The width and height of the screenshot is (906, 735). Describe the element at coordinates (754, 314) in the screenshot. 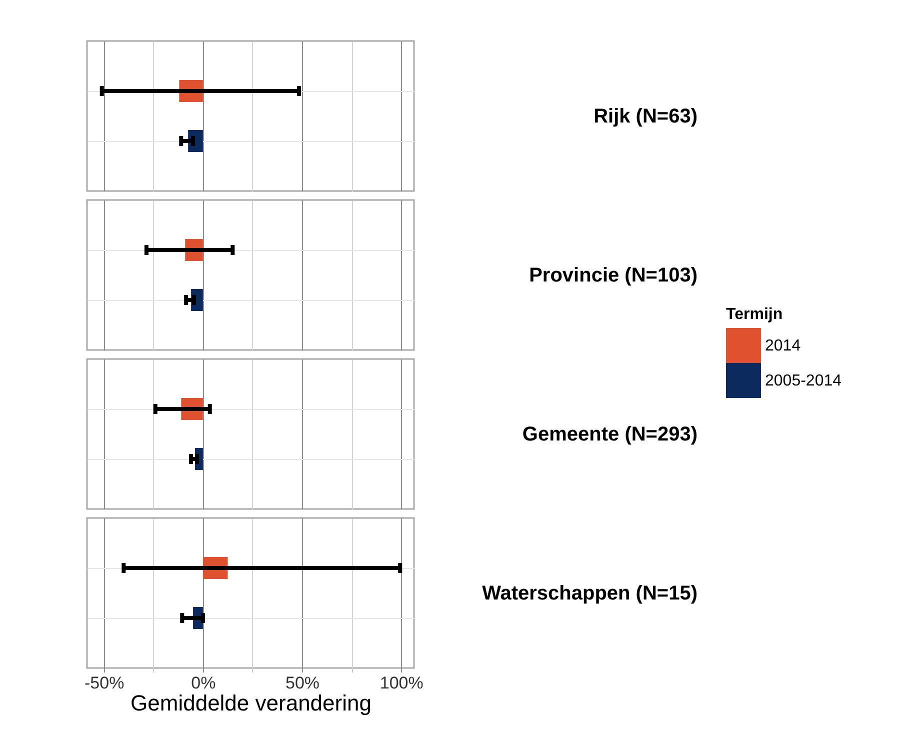

I see `legend-title: Termijn` at that location.